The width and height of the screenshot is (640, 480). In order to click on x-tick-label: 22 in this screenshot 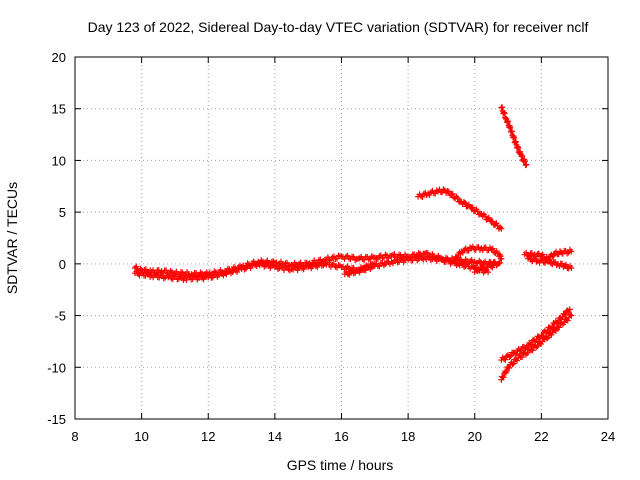, I will do `click(541, 436)`.